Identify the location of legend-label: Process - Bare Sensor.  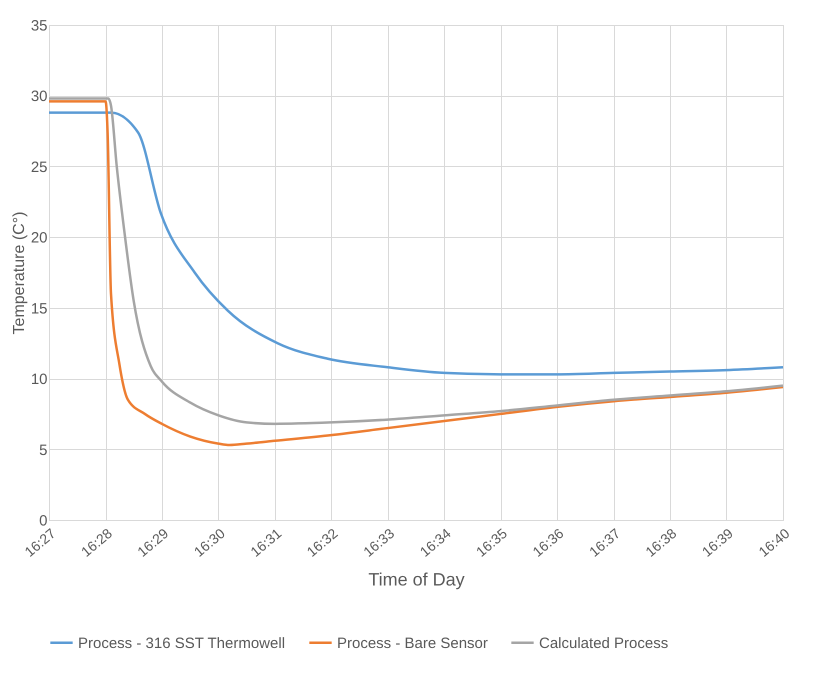
(412, 643).